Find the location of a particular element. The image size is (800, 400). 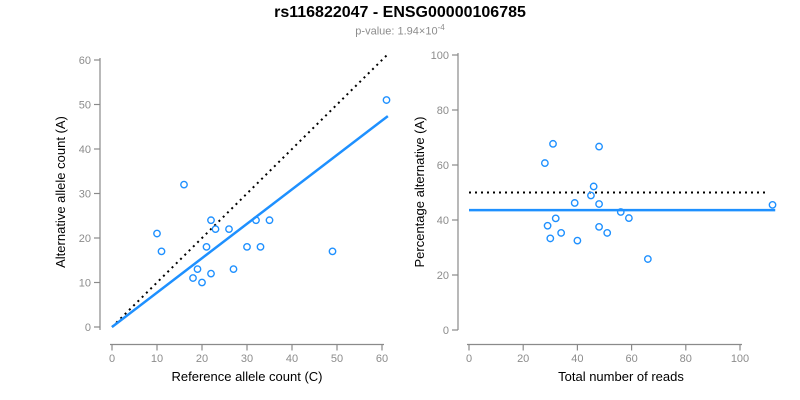

x-tick-label: 50 is located at coordinates (337, 359).